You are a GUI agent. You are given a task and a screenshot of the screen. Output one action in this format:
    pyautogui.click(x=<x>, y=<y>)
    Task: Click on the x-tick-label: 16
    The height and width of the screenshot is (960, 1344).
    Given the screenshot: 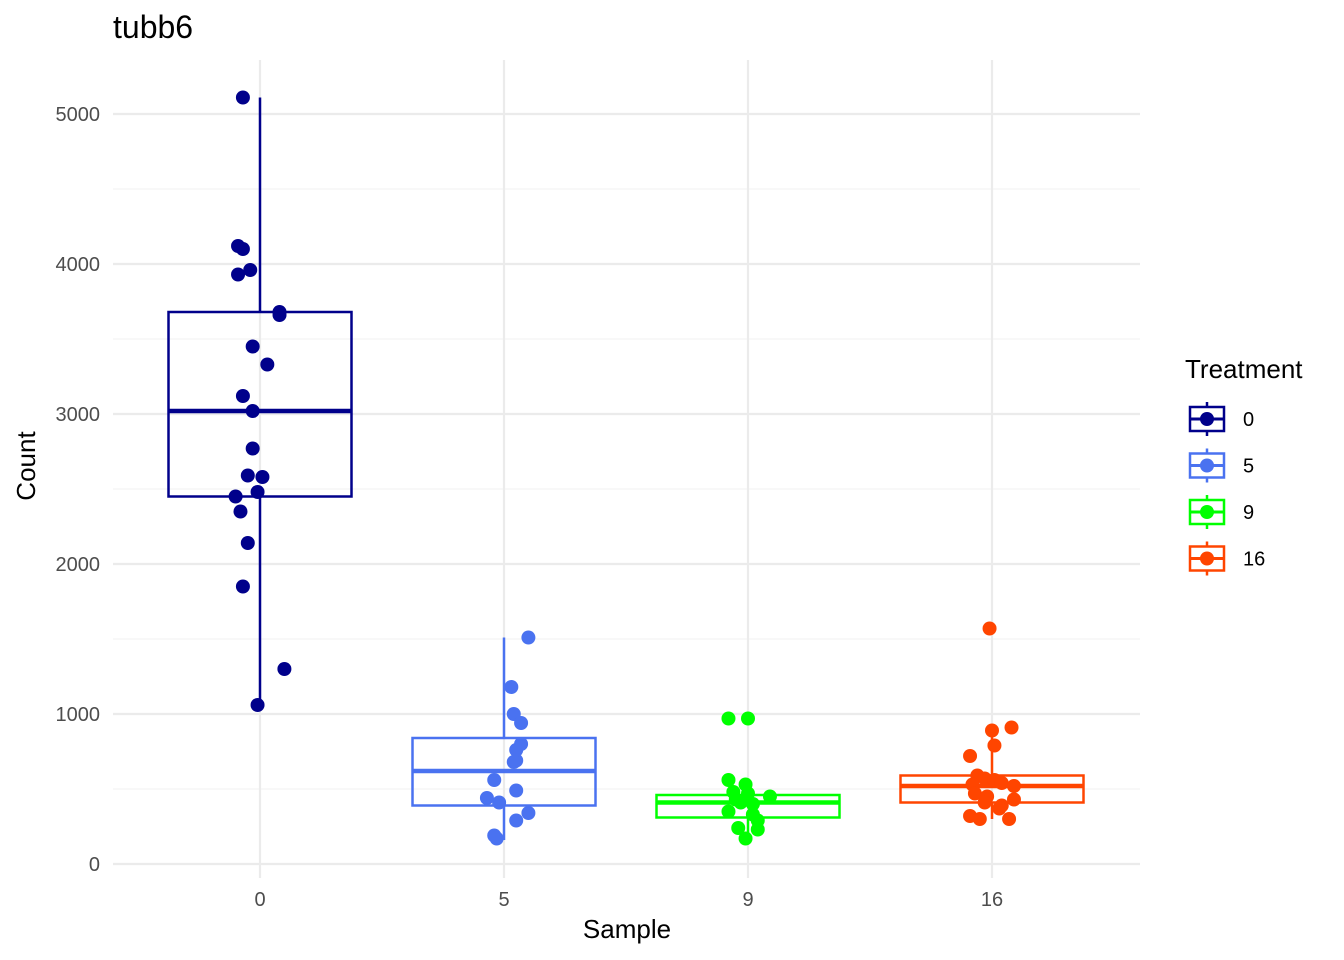 What is the action you would take?
    pyautogui.click(x=992, y=900)
    